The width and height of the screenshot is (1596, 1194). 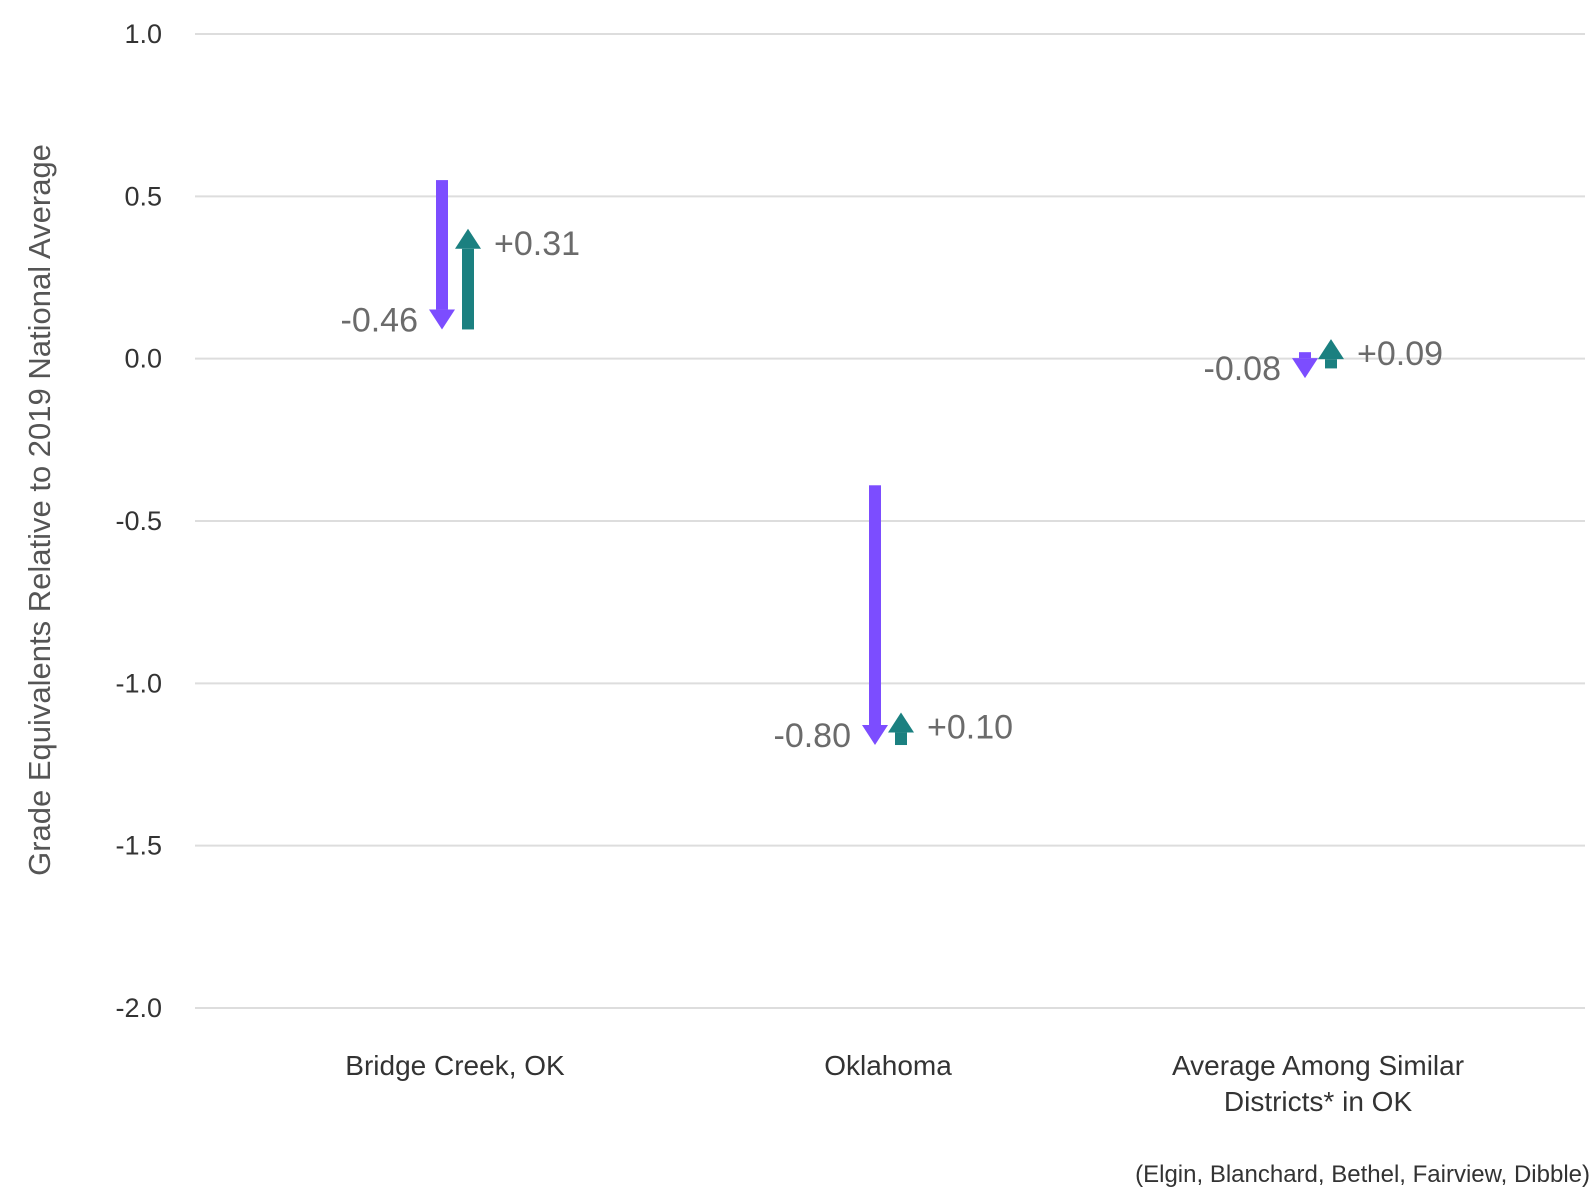 What do you see at coordinates (1400, 354) in the screenshot?
I see `recovery-value-label: +0.09` at bounding box center [1400, 354].